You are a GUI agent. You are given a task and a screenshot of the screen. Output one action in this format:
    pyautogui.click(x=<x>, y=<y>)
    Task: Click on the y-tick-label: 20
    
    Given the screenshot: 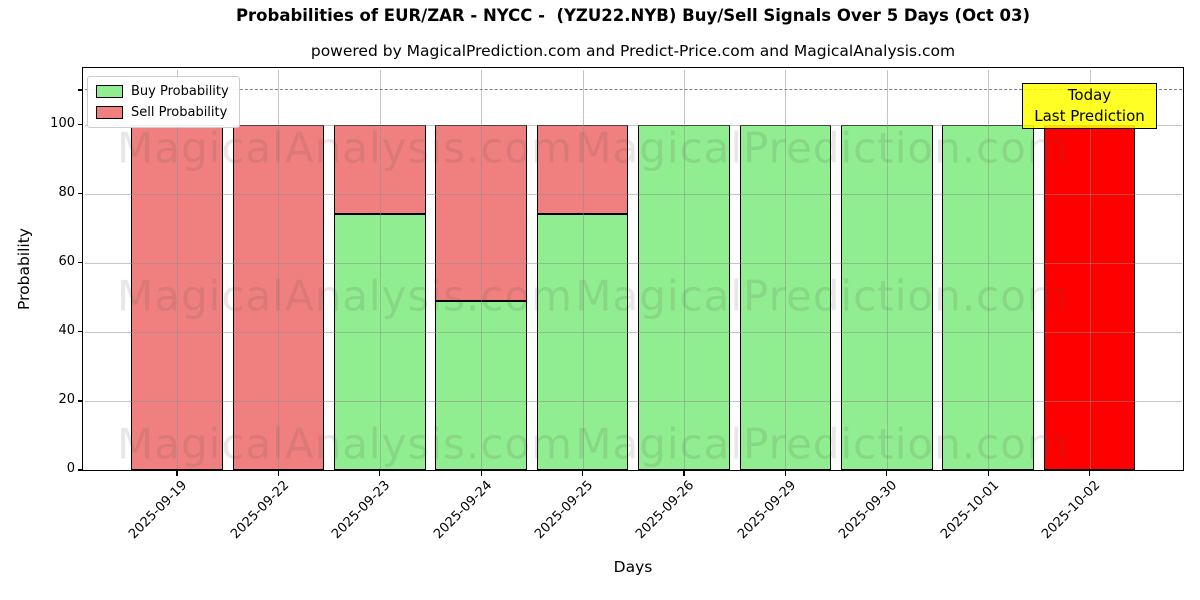 What is the action you would take?
    pyautogui.click(x=66, y=399)
    